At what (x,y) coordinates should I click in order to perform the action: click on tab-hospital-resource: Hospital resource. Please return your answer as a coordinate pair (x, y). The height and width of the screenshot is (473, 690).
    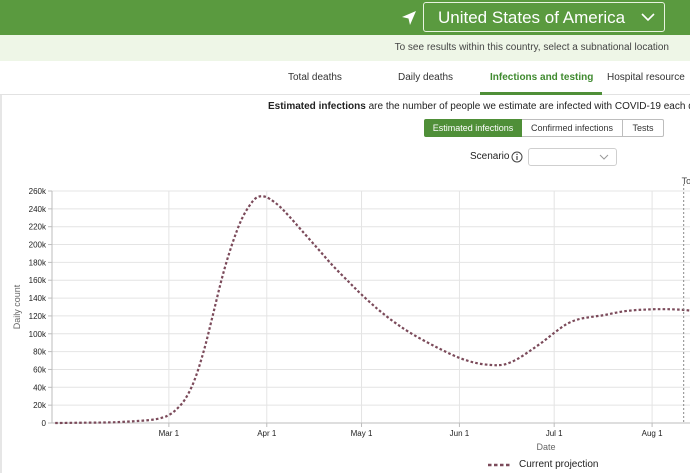
    Looking at the image, I should click on (646, 77).